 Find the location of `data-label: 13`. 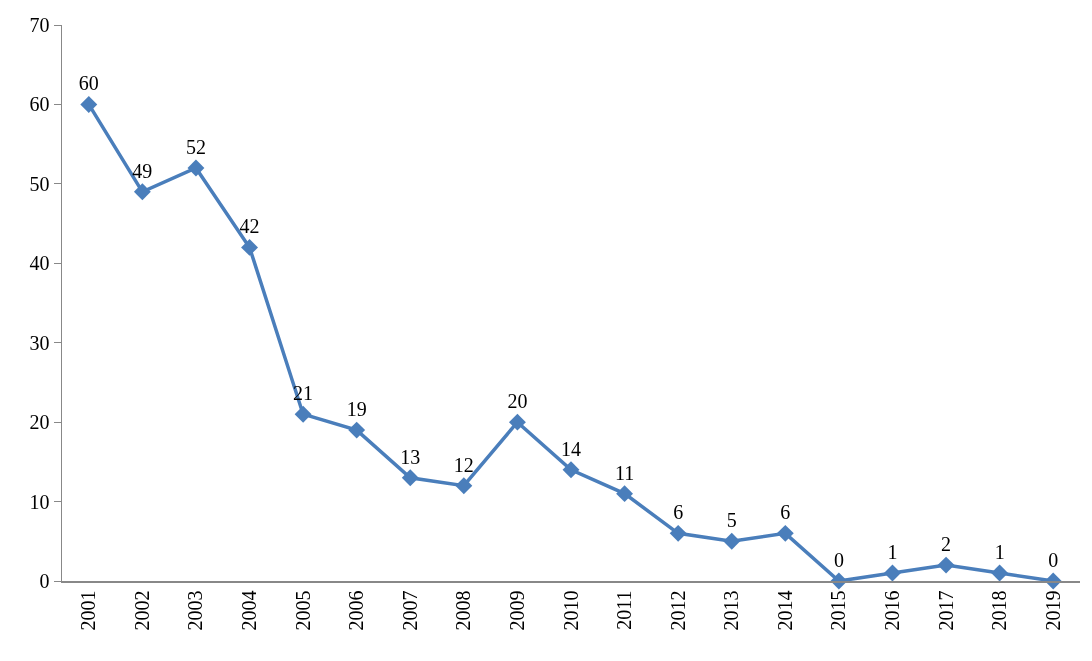

data-label: 13 is located at coordinates (410, 456).